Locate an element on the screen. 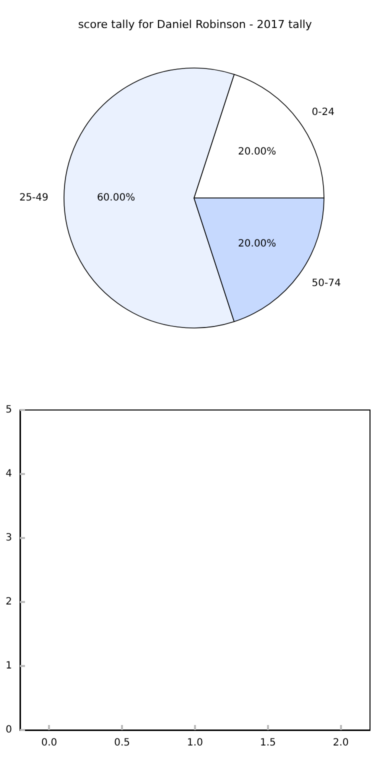 The height and width of the screenshot is (780, 390). y-tick-label: 3 is located at coordinates (9, 538).